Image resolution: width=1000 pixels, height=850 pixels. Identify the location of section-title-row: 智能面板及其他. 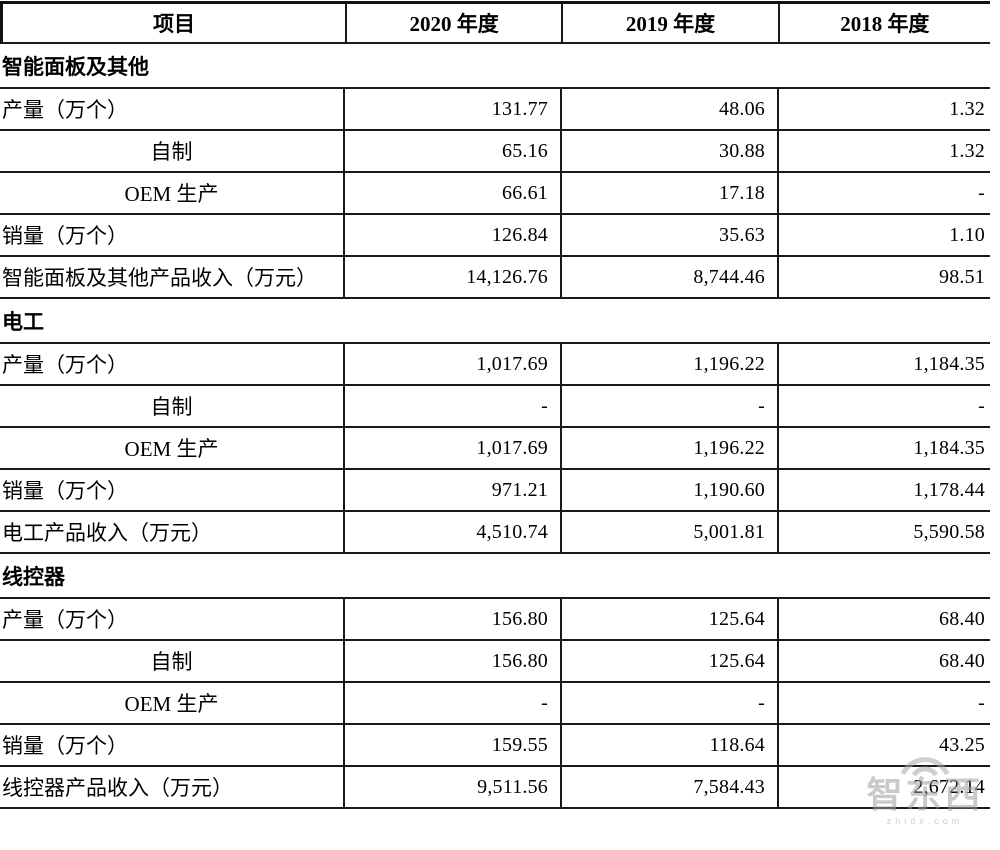
(495, 66).